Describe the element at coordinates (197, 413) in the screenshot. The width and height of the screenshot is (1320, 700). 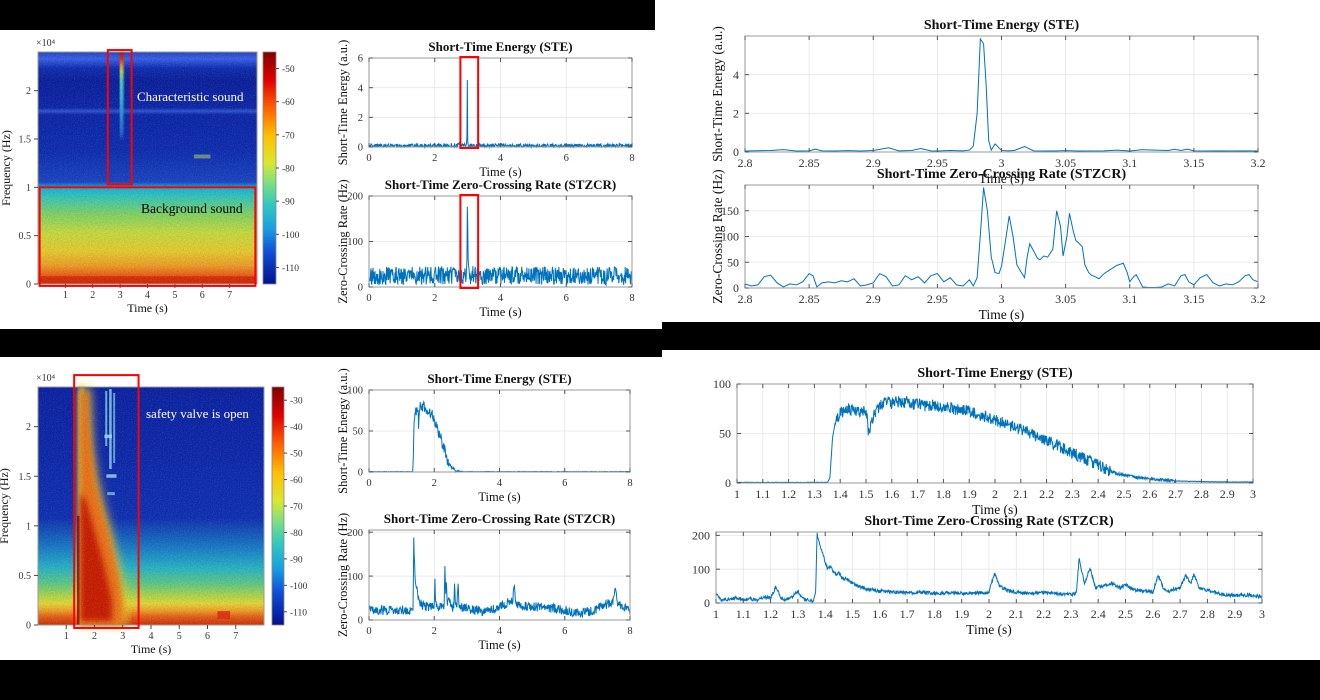
I see `annotation-safety-valve: safety valve is open` at that location.